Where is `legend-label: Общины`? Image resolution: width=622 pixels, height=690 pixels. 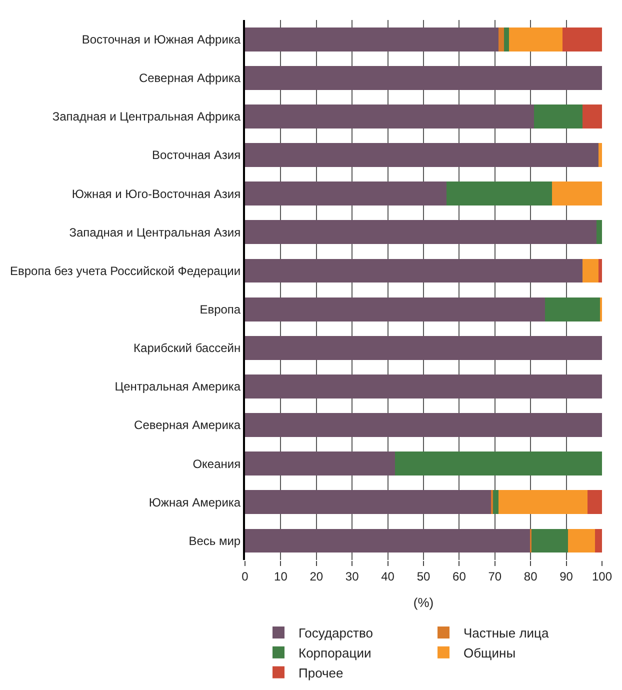
legend-label: Общины is located at coordinates (490, 652).